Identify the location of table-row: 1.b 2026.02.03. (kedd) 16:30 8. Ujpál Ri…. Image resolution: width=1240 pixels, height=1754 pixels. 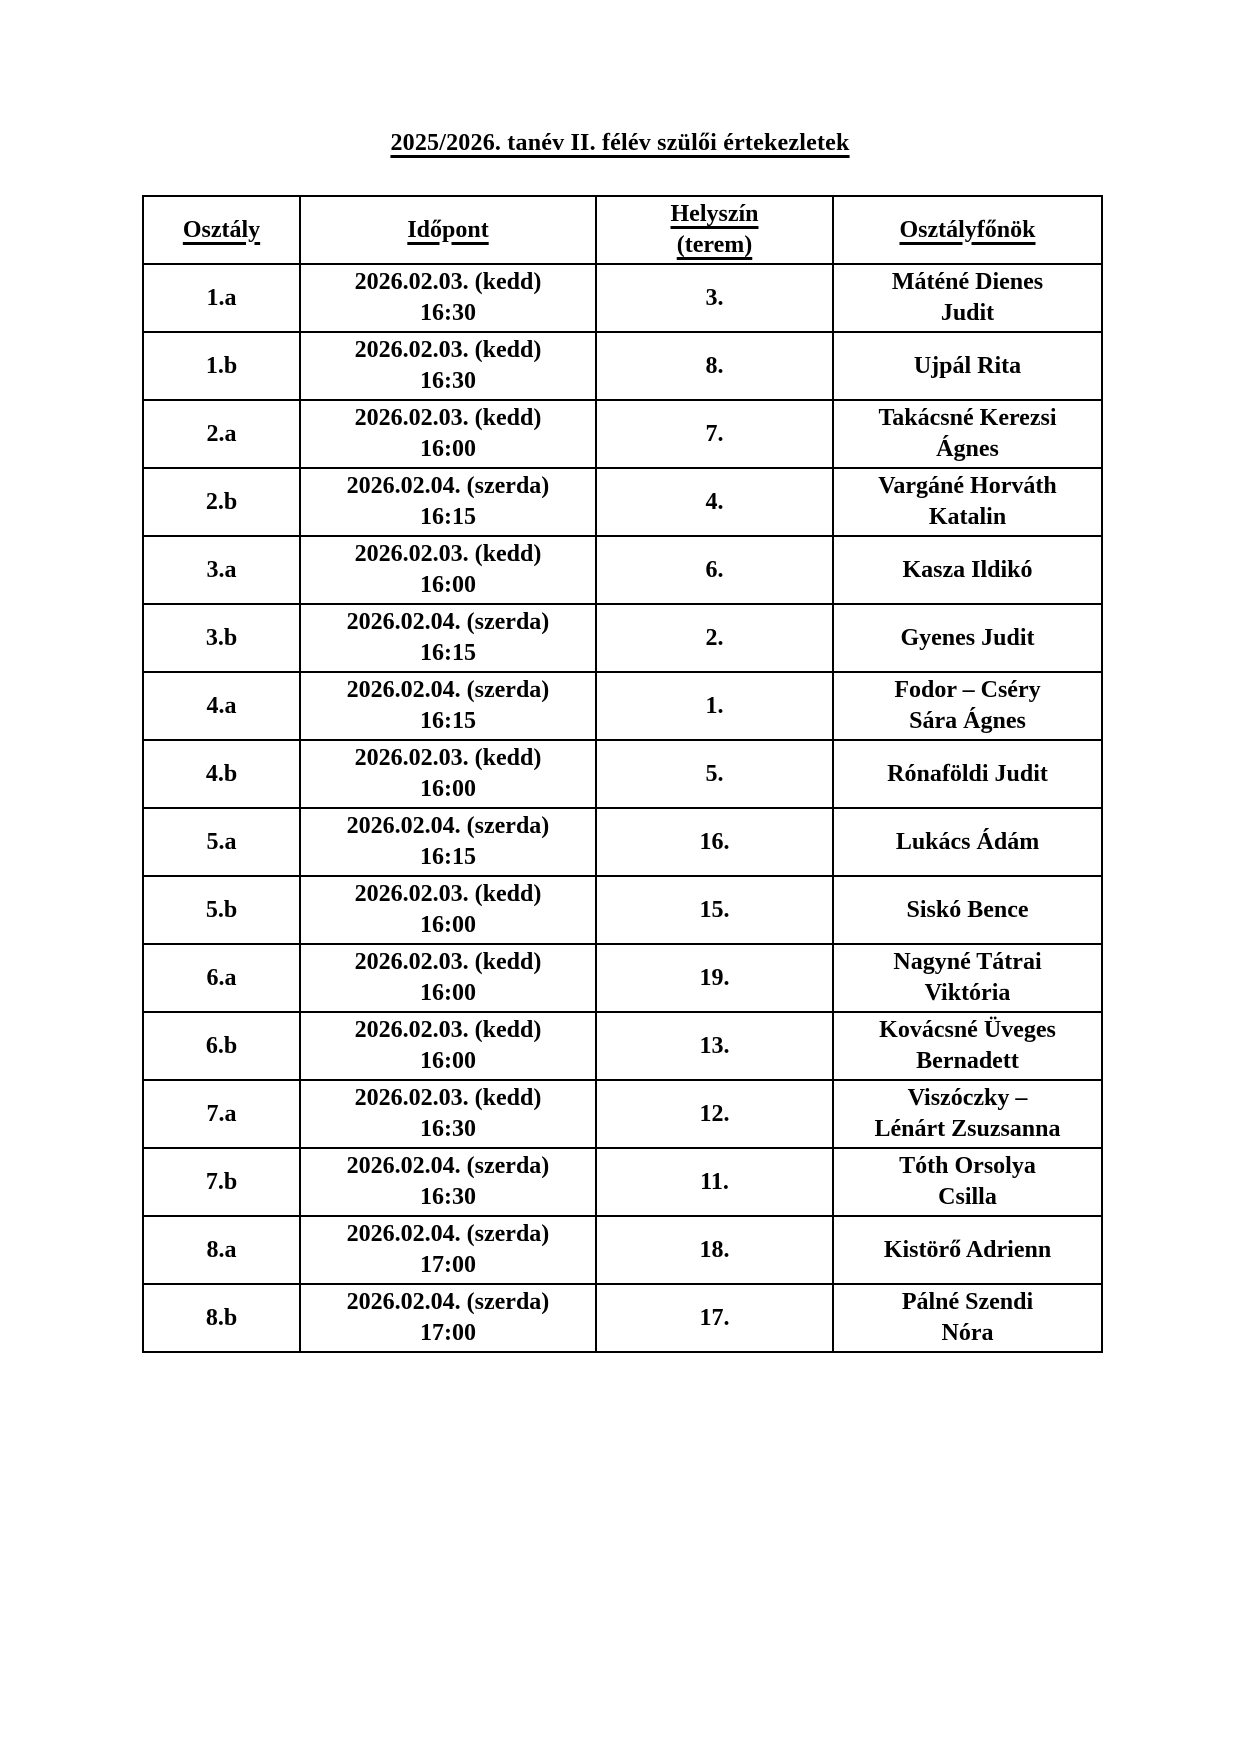
(622, 366).